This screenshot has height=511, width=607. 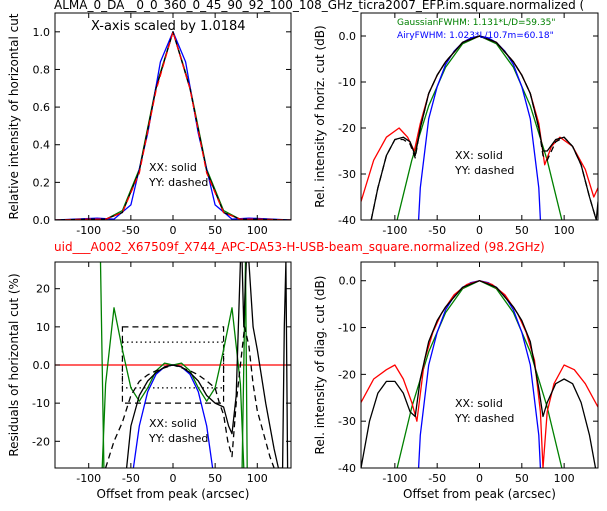 I want to click on y-tick-label: 0.8, so click(x=42, y=69).